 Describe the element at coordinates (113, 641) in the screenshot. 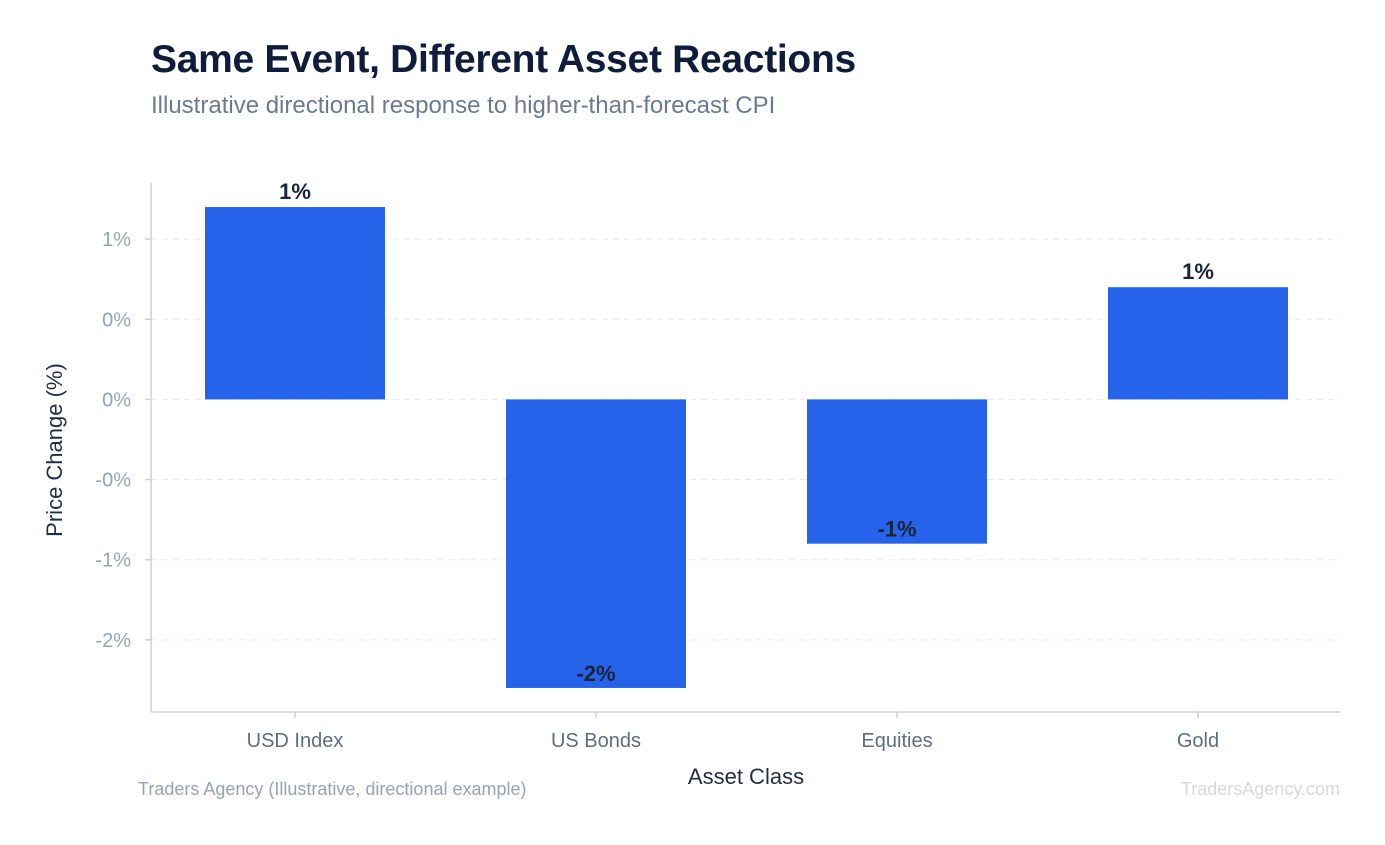

I see `y-tick-label: -2%` at that location.